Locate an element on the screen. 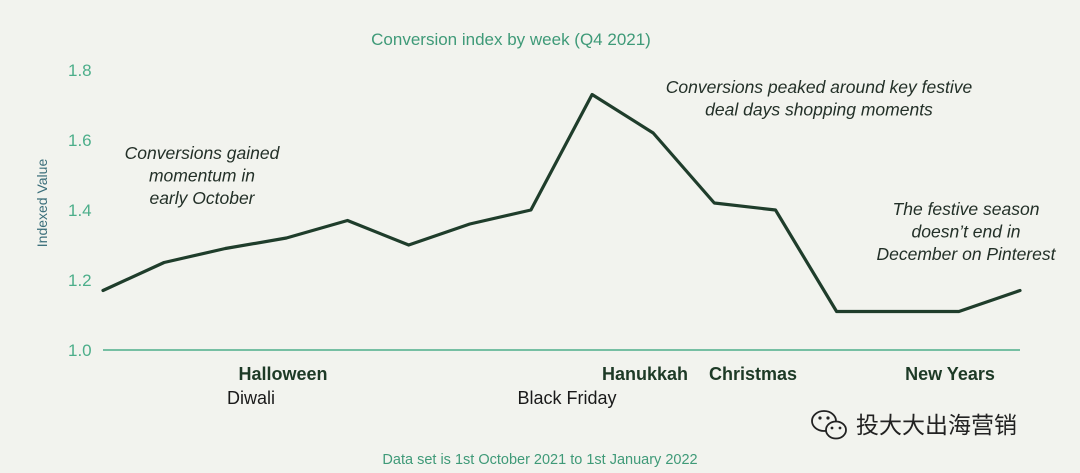  annotation-line: momentum in is located at coordinates (202, 176).